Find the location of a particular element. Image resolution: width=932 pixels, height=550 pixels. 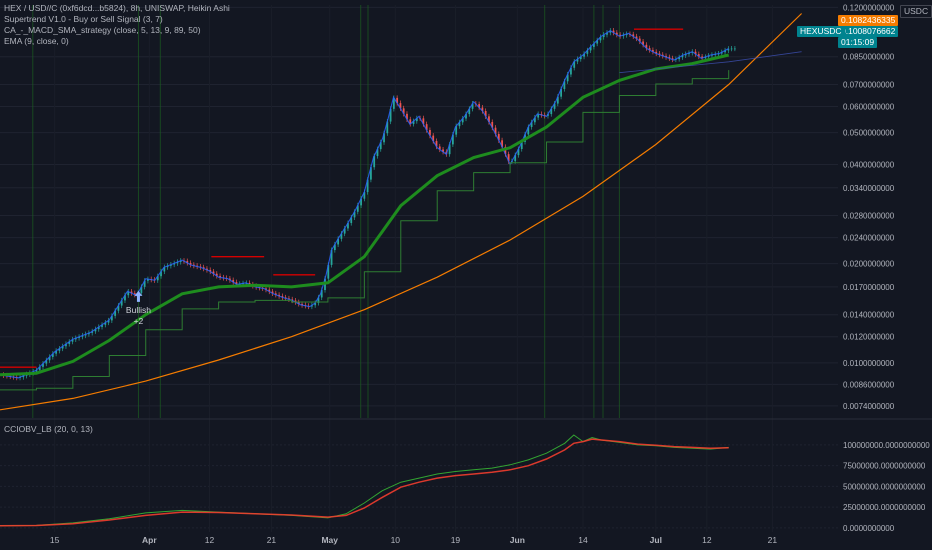

legend-ema: EMA (9, close, 0) is located at coordinates (36, 41).